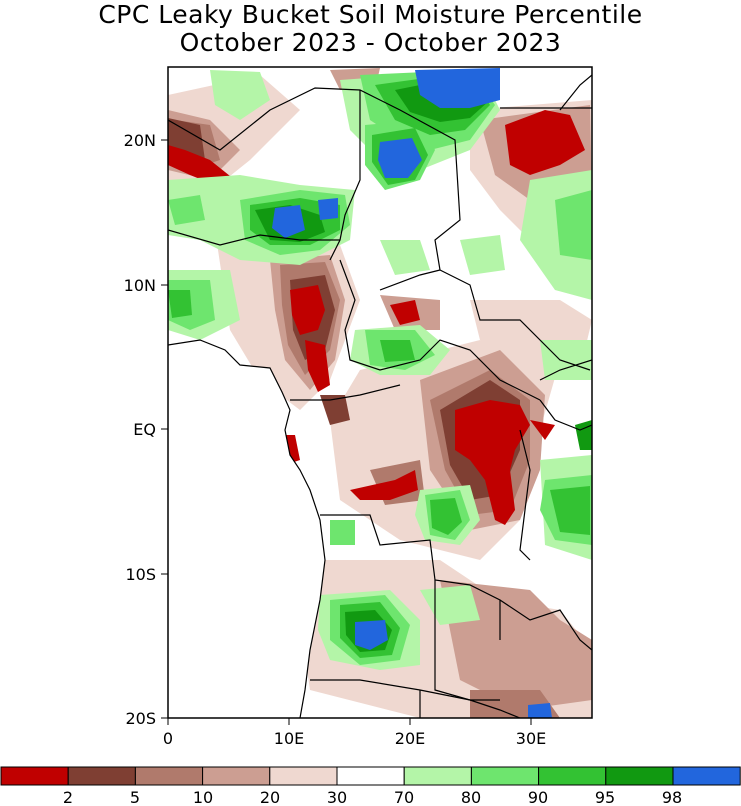 The width and height of the screenshot is (741, 806). Describe the element at coordinates (404, 797) in the screenshot. I see `legend-label: 70` at that location.